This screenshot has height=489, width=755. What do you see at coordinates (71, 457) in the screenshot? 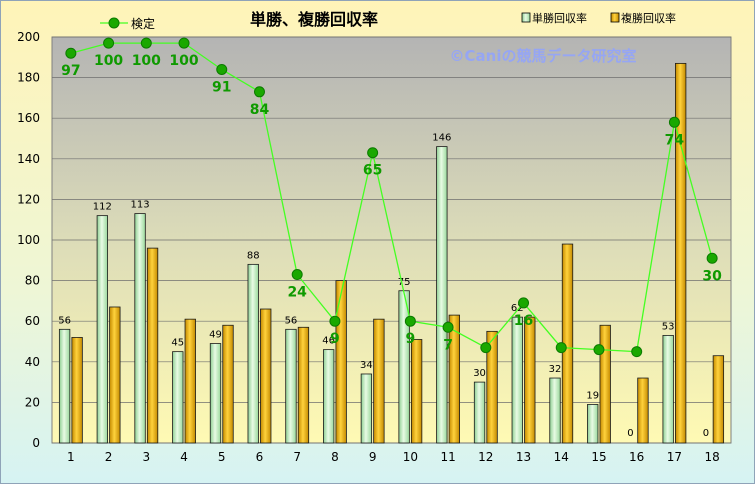
I see `x-tick-label: 1` at bounding box center [71, 457].